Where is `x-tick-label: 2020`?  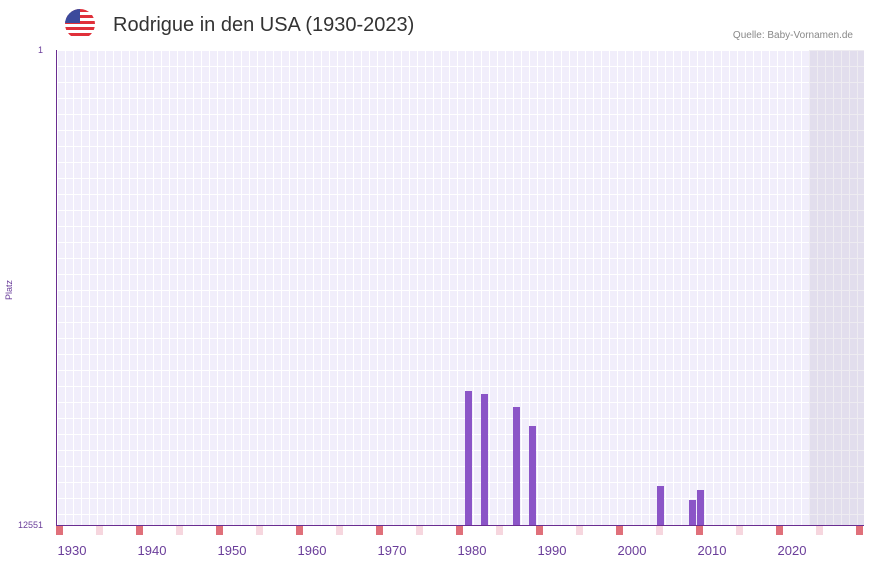 x-tick-label: 2020 is located at coordinates (792, 550).